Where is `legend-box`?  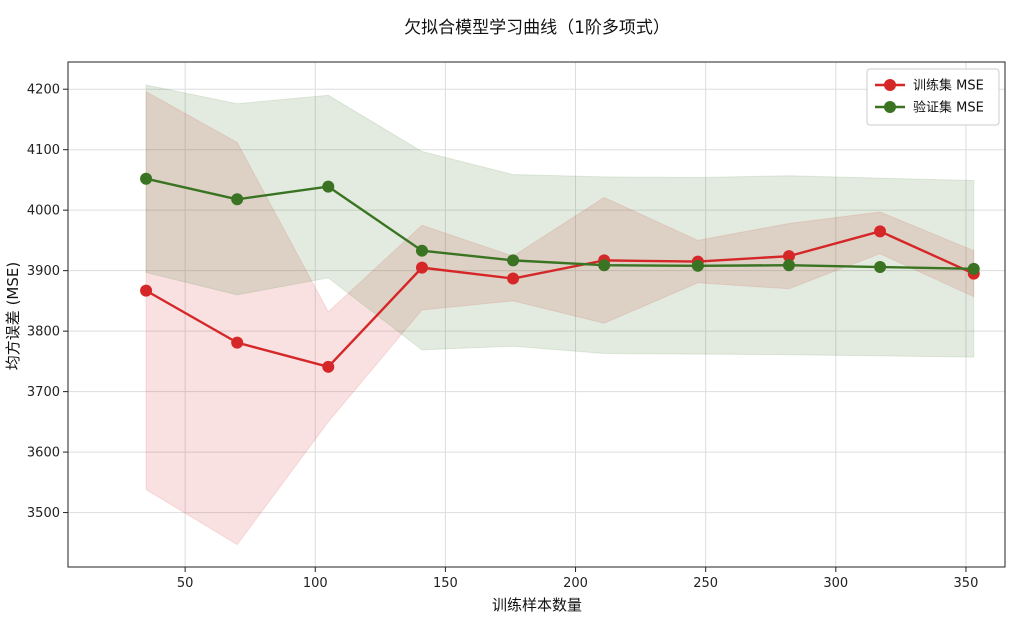
legend-box is located at coordinates (933, 97).